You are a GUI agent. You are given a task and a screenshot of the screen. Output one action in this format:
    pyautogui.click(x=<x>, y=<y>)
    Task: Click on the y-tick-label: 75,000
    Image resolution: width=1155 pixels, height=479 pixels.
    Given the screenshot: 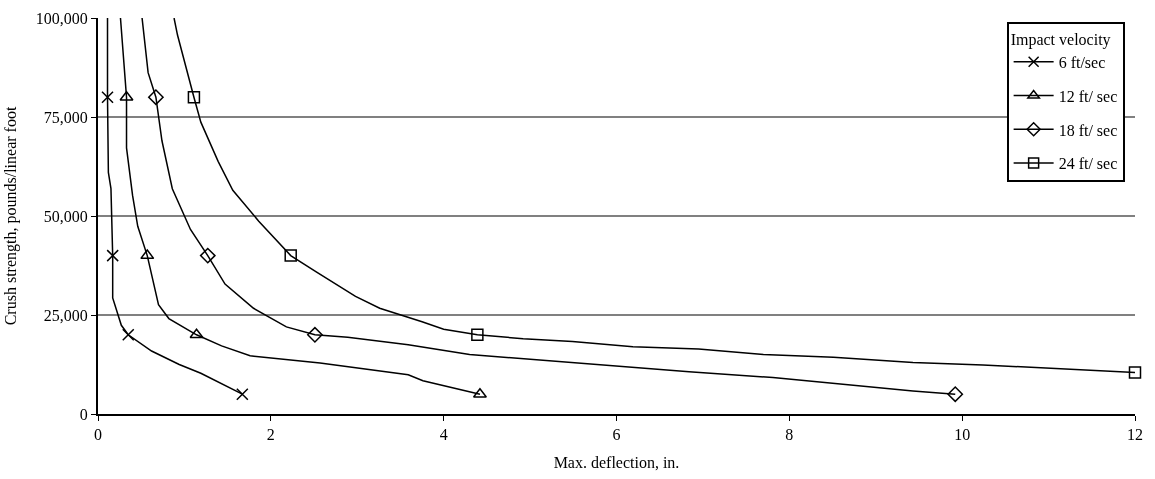 What is the action you would take?
    pyautogui.click(x=65, y=117)
    